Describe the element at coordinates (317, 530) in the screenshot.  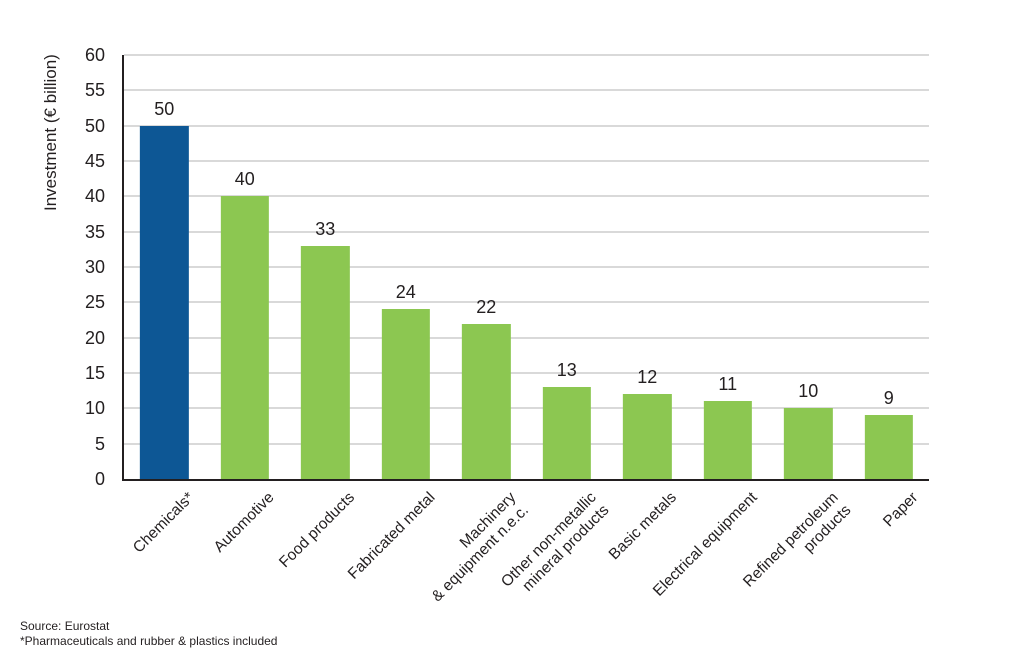
I see `x-category-label: Food products` at that location.